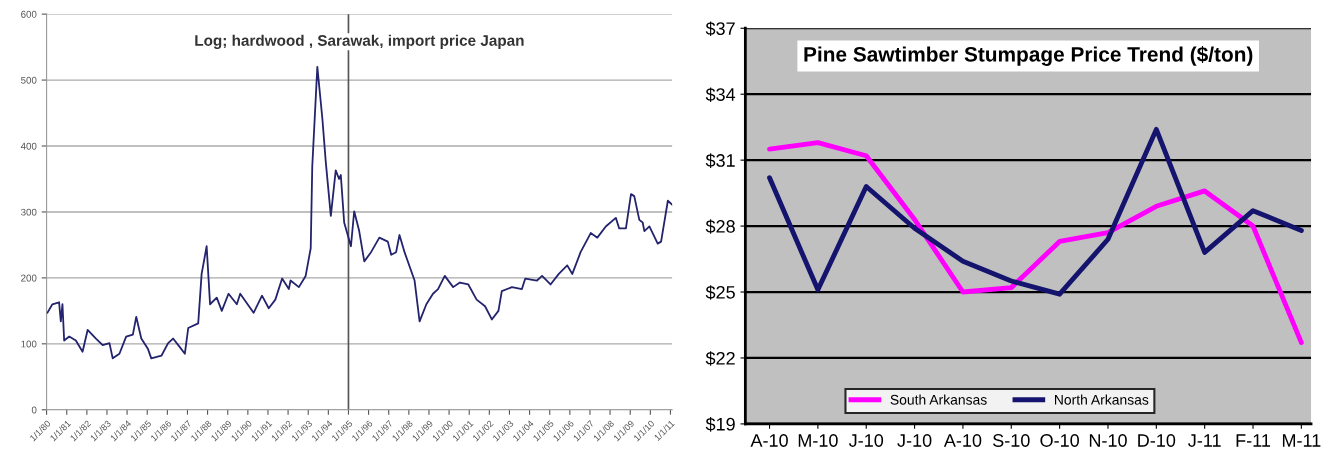 This screenshot has width=1331, height=471. Describe the element at coordinates (720, 160) in the screenshot. I see `y-tick-label: $31` at that location.